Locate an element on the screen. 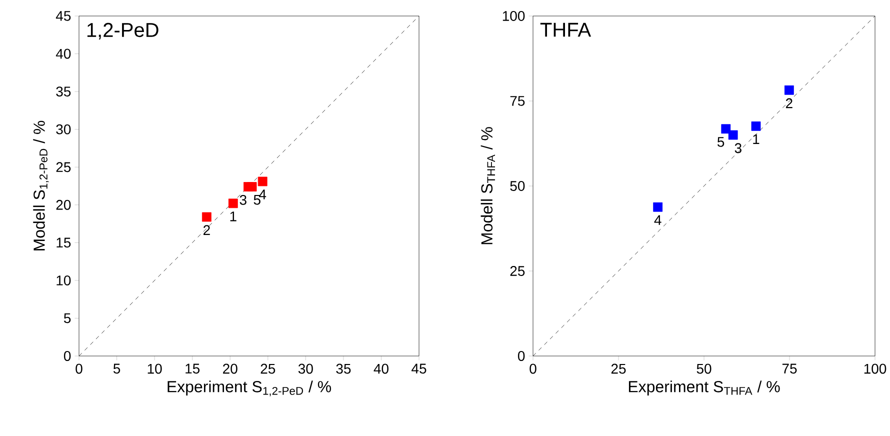 Image resolution: width=890 pixels, height=436 pixels. chart-title: THFA is located at coordinates (566, 29).